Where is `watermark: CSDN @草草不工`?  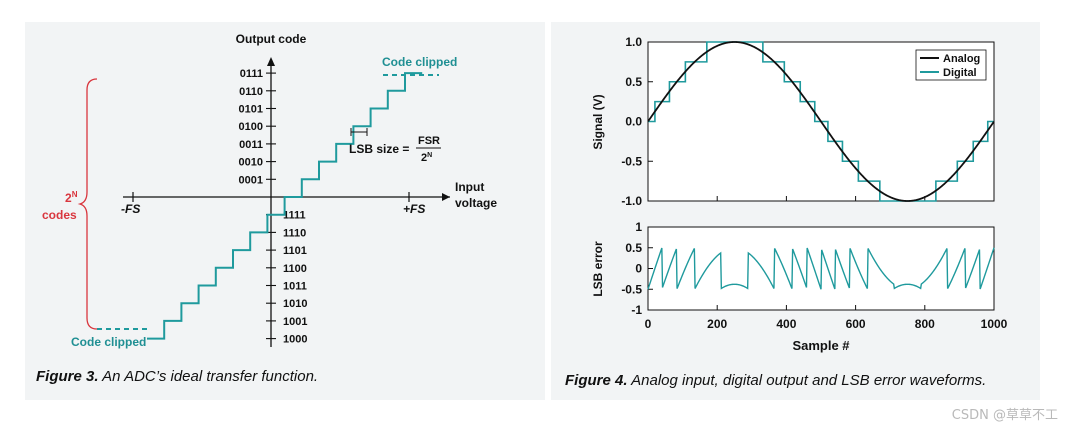
watermark: CSDN @草草不工 is located at coordinates (1004, 415).